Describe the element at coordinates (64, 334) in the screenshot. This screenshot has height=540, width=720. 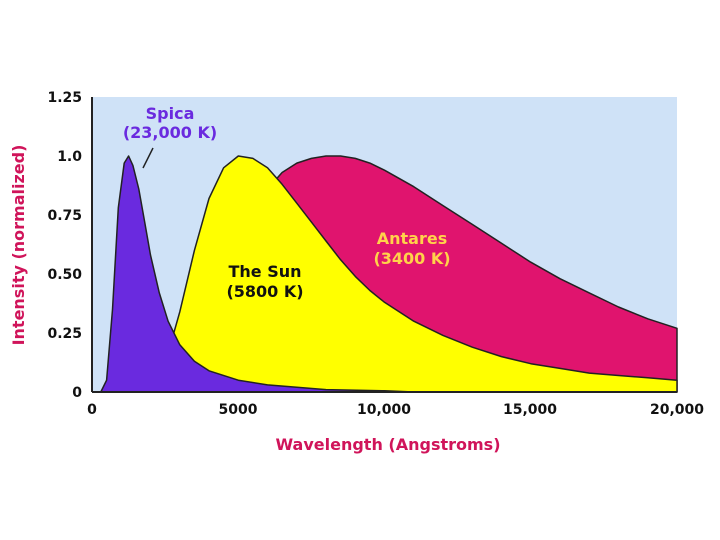
I see `y-tick-label: 0.25` at that location.